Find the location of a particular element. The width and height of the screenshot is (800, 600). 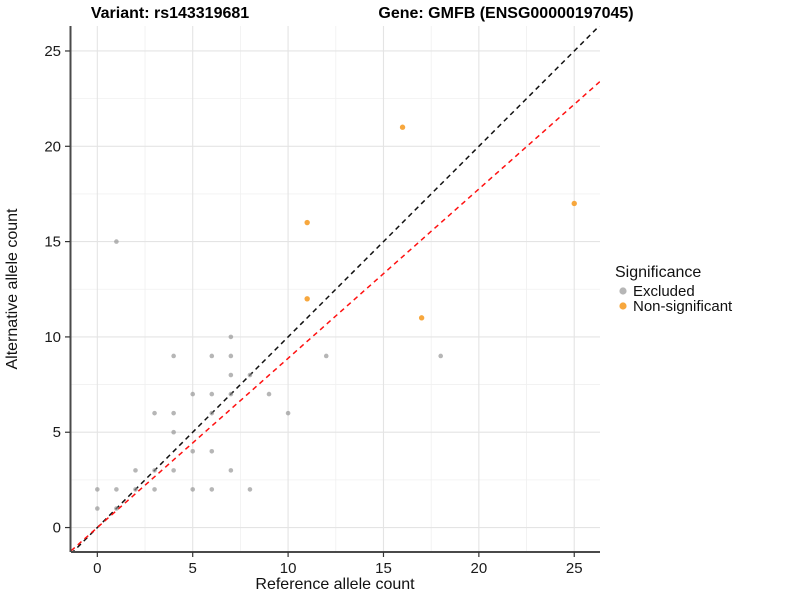

x-tick-label: 15 is located at coordinates (383, 568).